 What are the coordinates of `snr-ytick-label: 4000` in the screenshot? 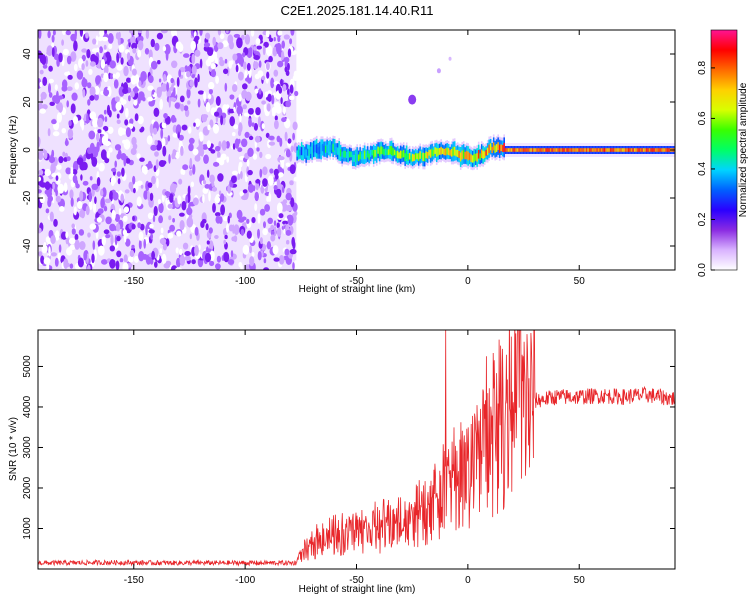 It's located at (27, 406).